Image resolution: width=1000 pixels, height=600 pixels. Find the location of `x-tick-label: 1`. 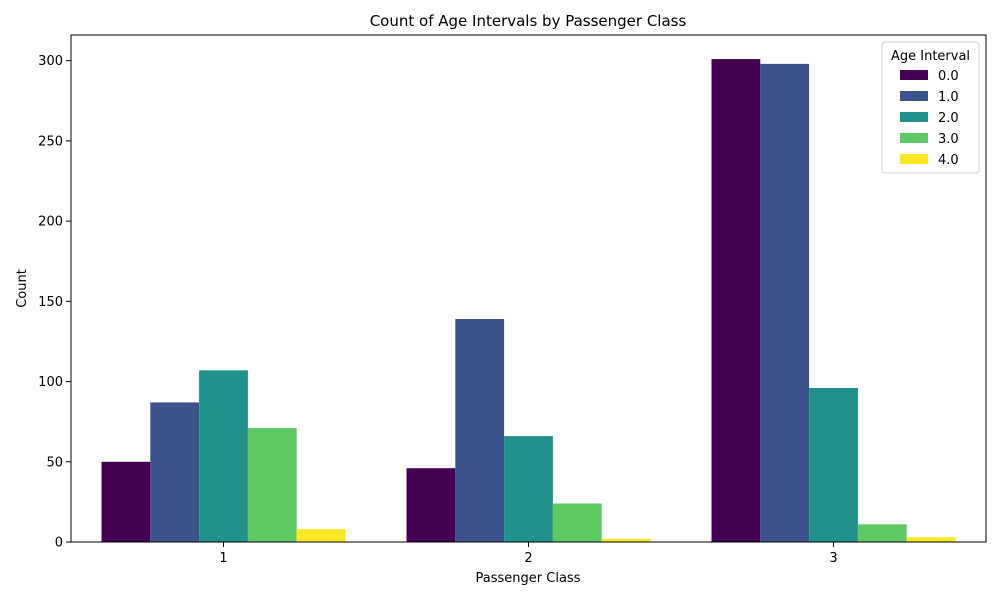

x-tick-label: 1 is located at coordinates (223, 558).